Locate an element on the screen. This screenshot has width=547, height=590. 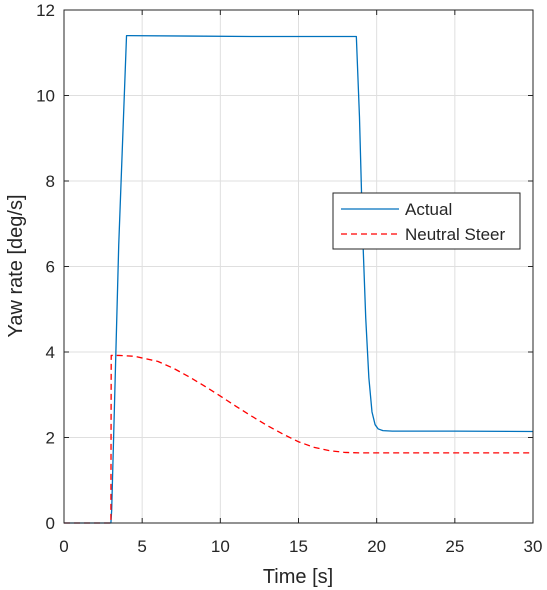
x-tick-labels: 0 5 10 15 20 25 30 is located at coordinates (300, 546).